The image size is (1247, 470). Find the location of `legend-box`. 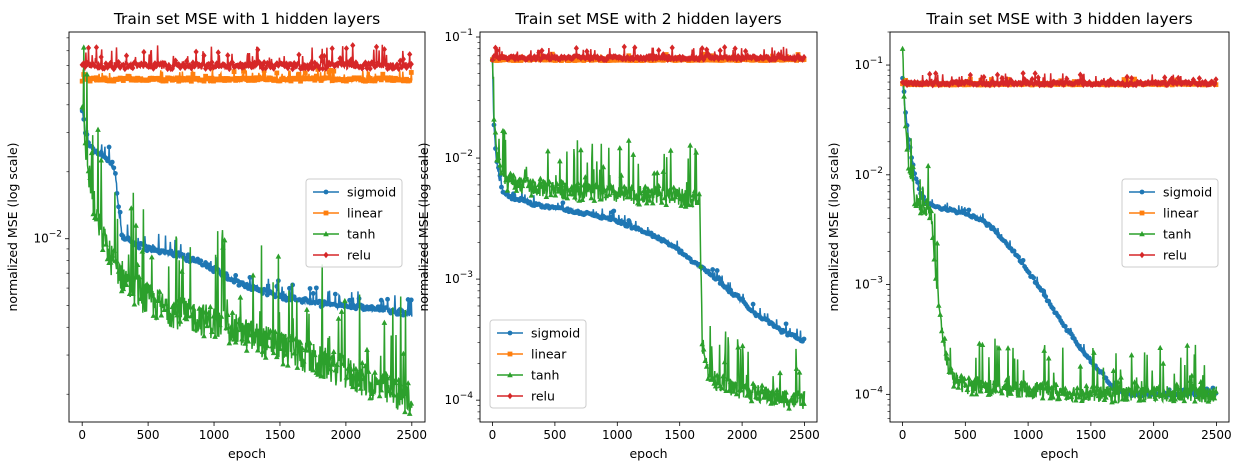

legend-box is located at coordinates (354, 223).